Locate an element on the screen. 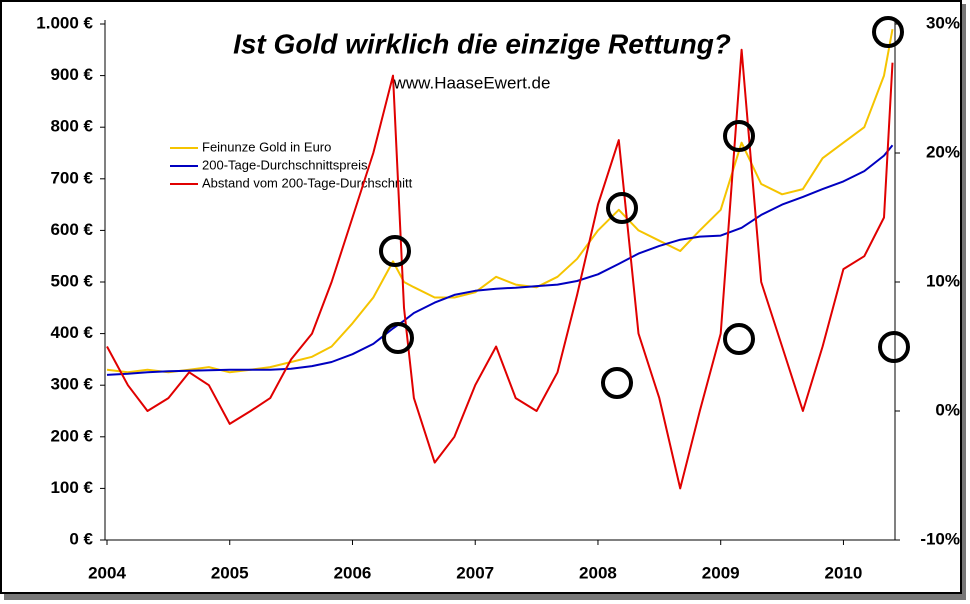  legend-label: Feinunze Gold in Euro is located at coordinates (266, 146).